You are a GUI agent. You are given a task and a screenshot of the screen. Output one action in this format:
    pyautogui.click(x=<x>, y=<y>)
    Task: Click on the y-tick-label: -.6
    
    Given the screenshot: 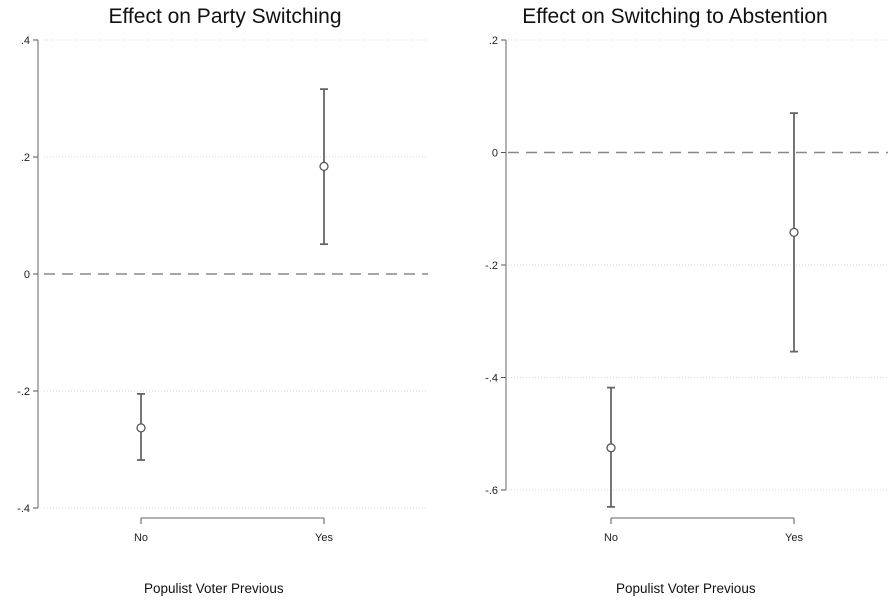 What is the action you would take?
    pyautogui.click(x=491, y=491)
    